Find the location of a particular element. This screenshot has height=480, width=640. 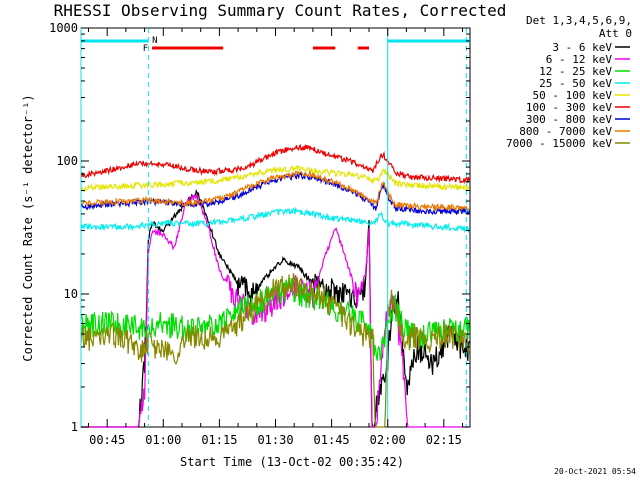

x-tick-label-0: 00:45 is located at coordinates (107, 440).